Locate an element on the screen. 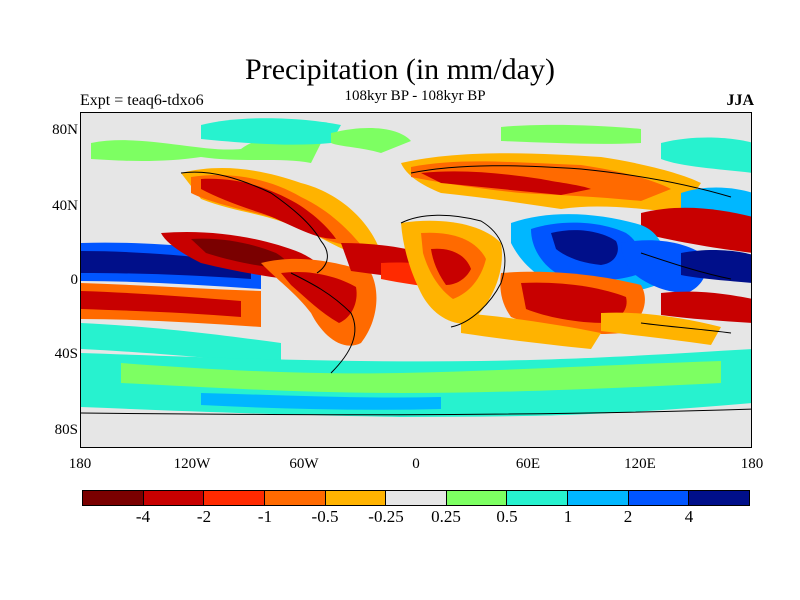  x-tick-label: 60W is located at coordinates (304, 464).